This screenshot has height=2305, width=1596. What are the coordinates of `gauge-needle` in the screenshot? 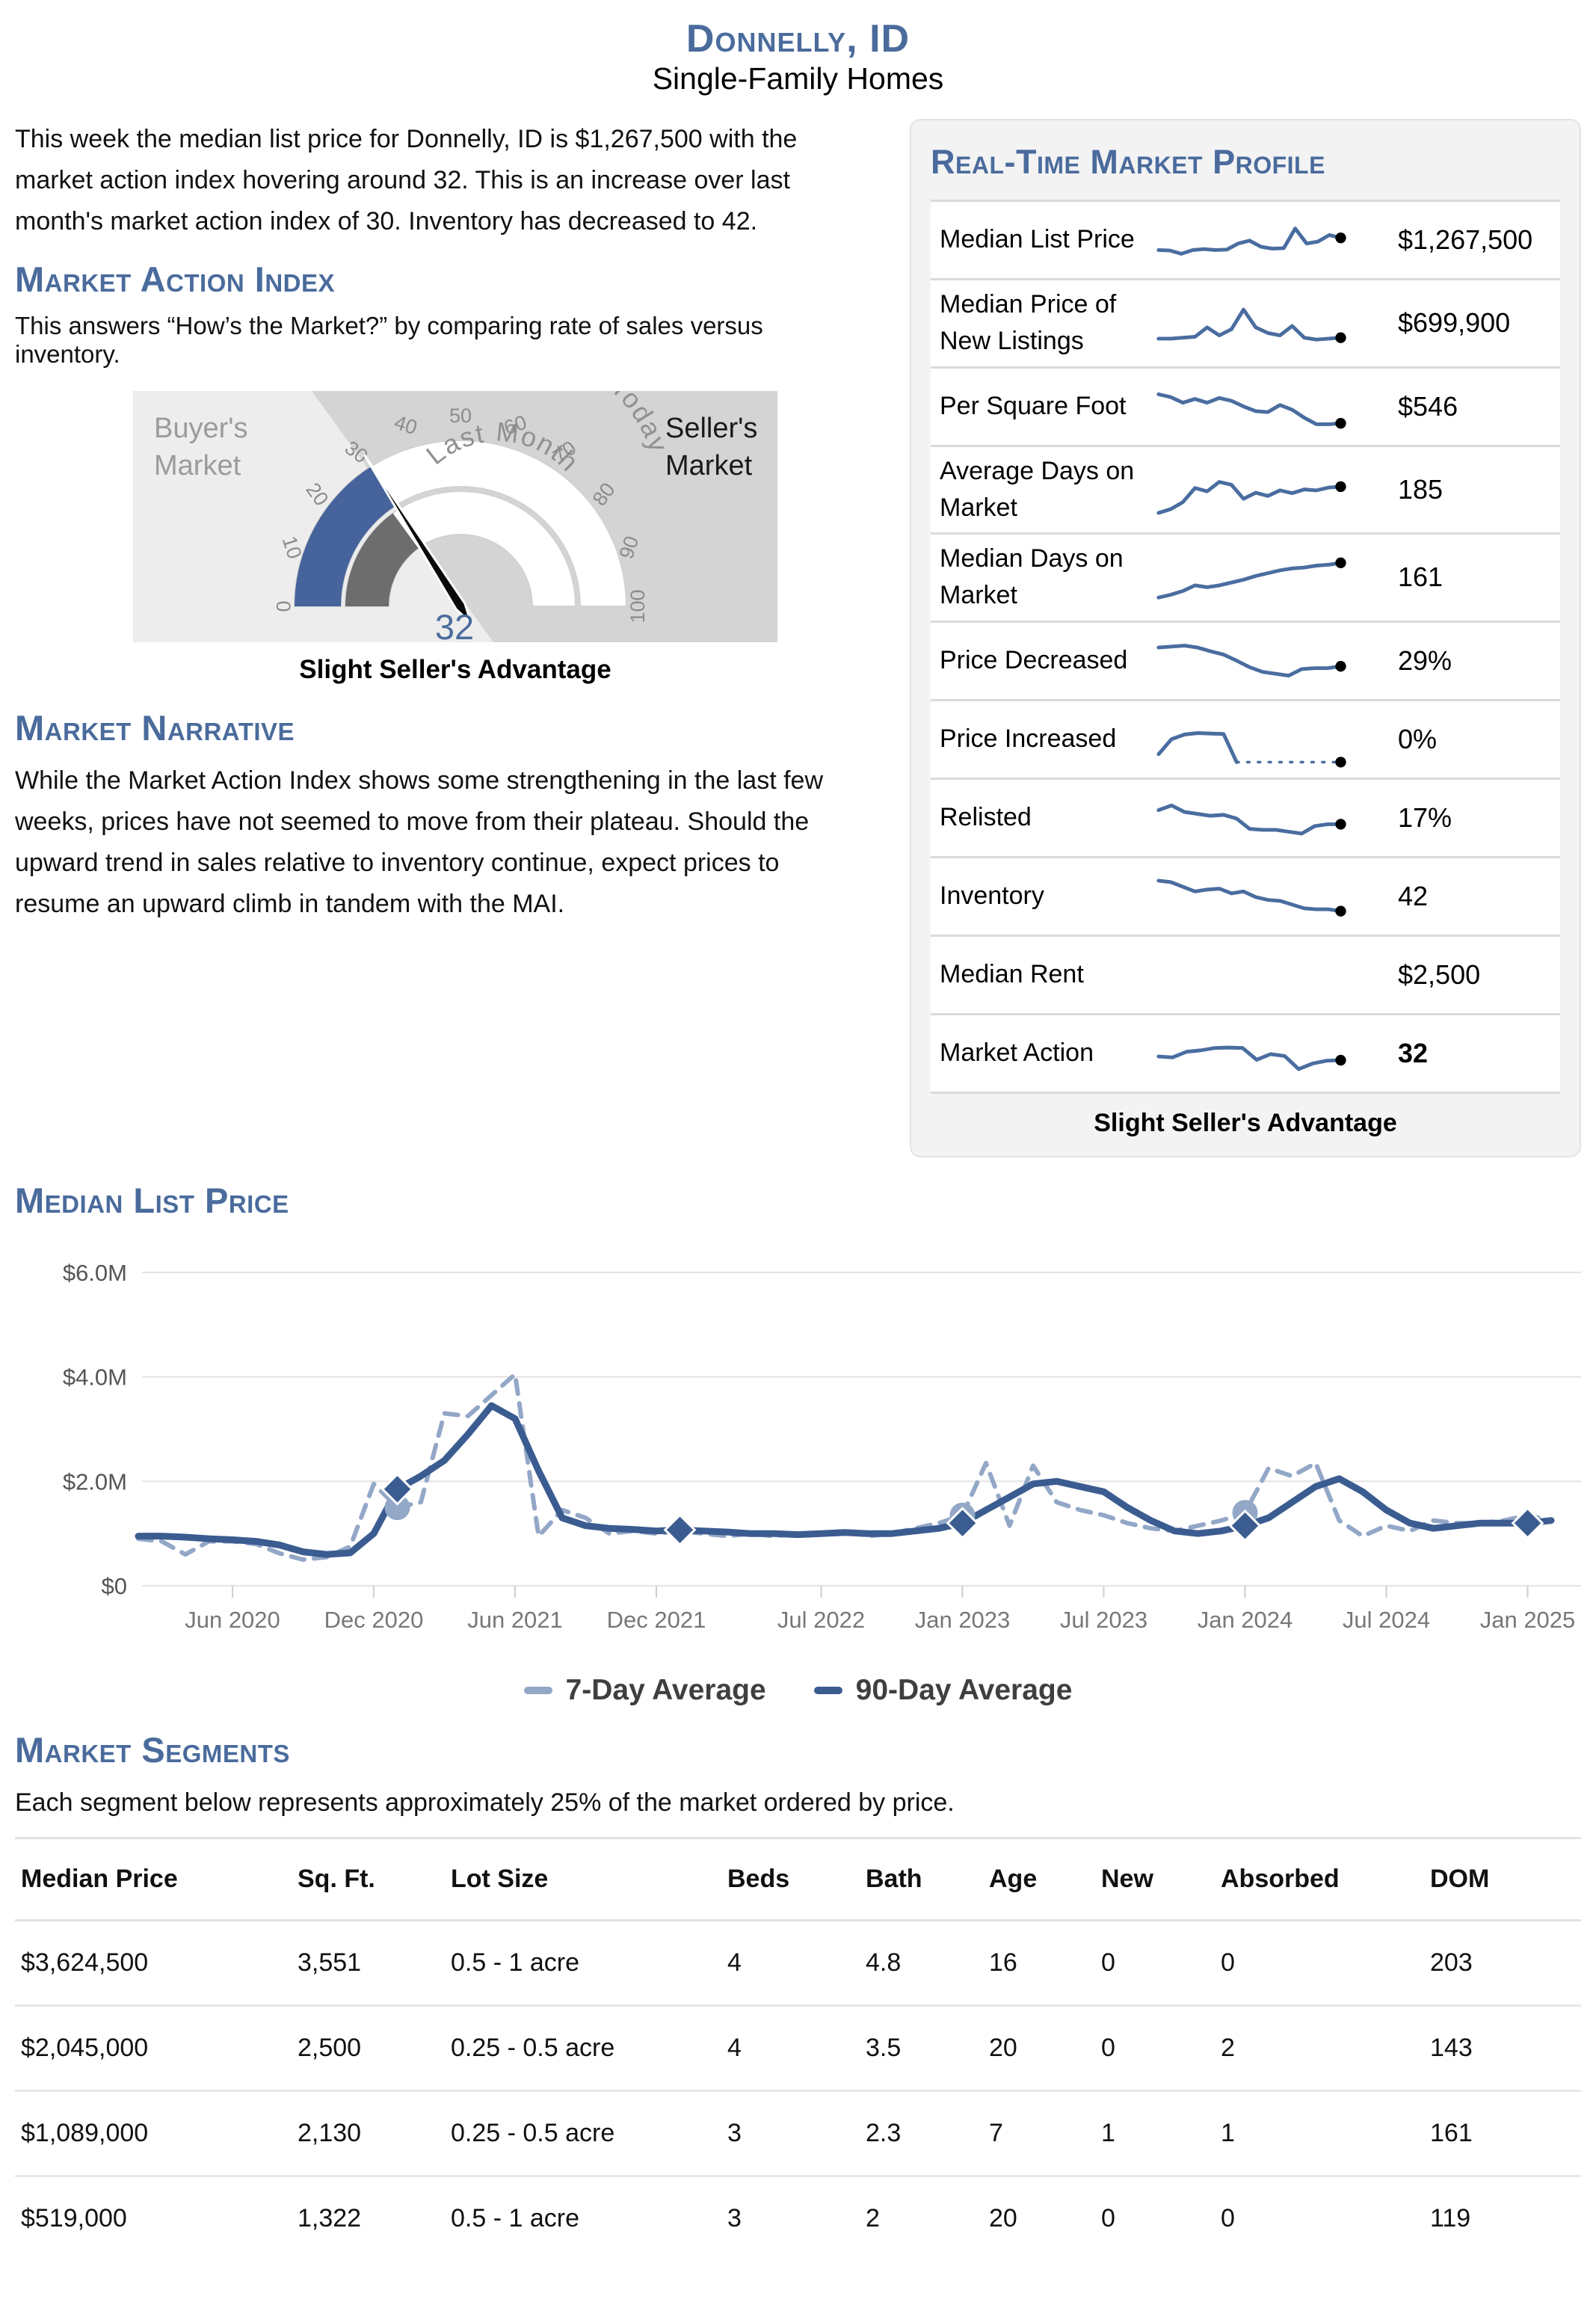 It's located at (418, 540).